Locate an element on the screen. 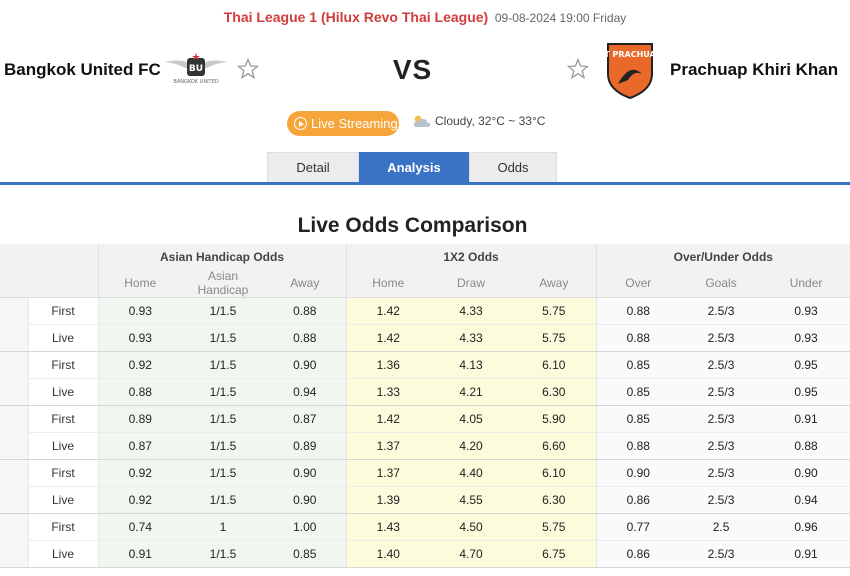  league-name: Thai League 1 (Hilux Revo Thai League) is located at coordinates (356, 17).